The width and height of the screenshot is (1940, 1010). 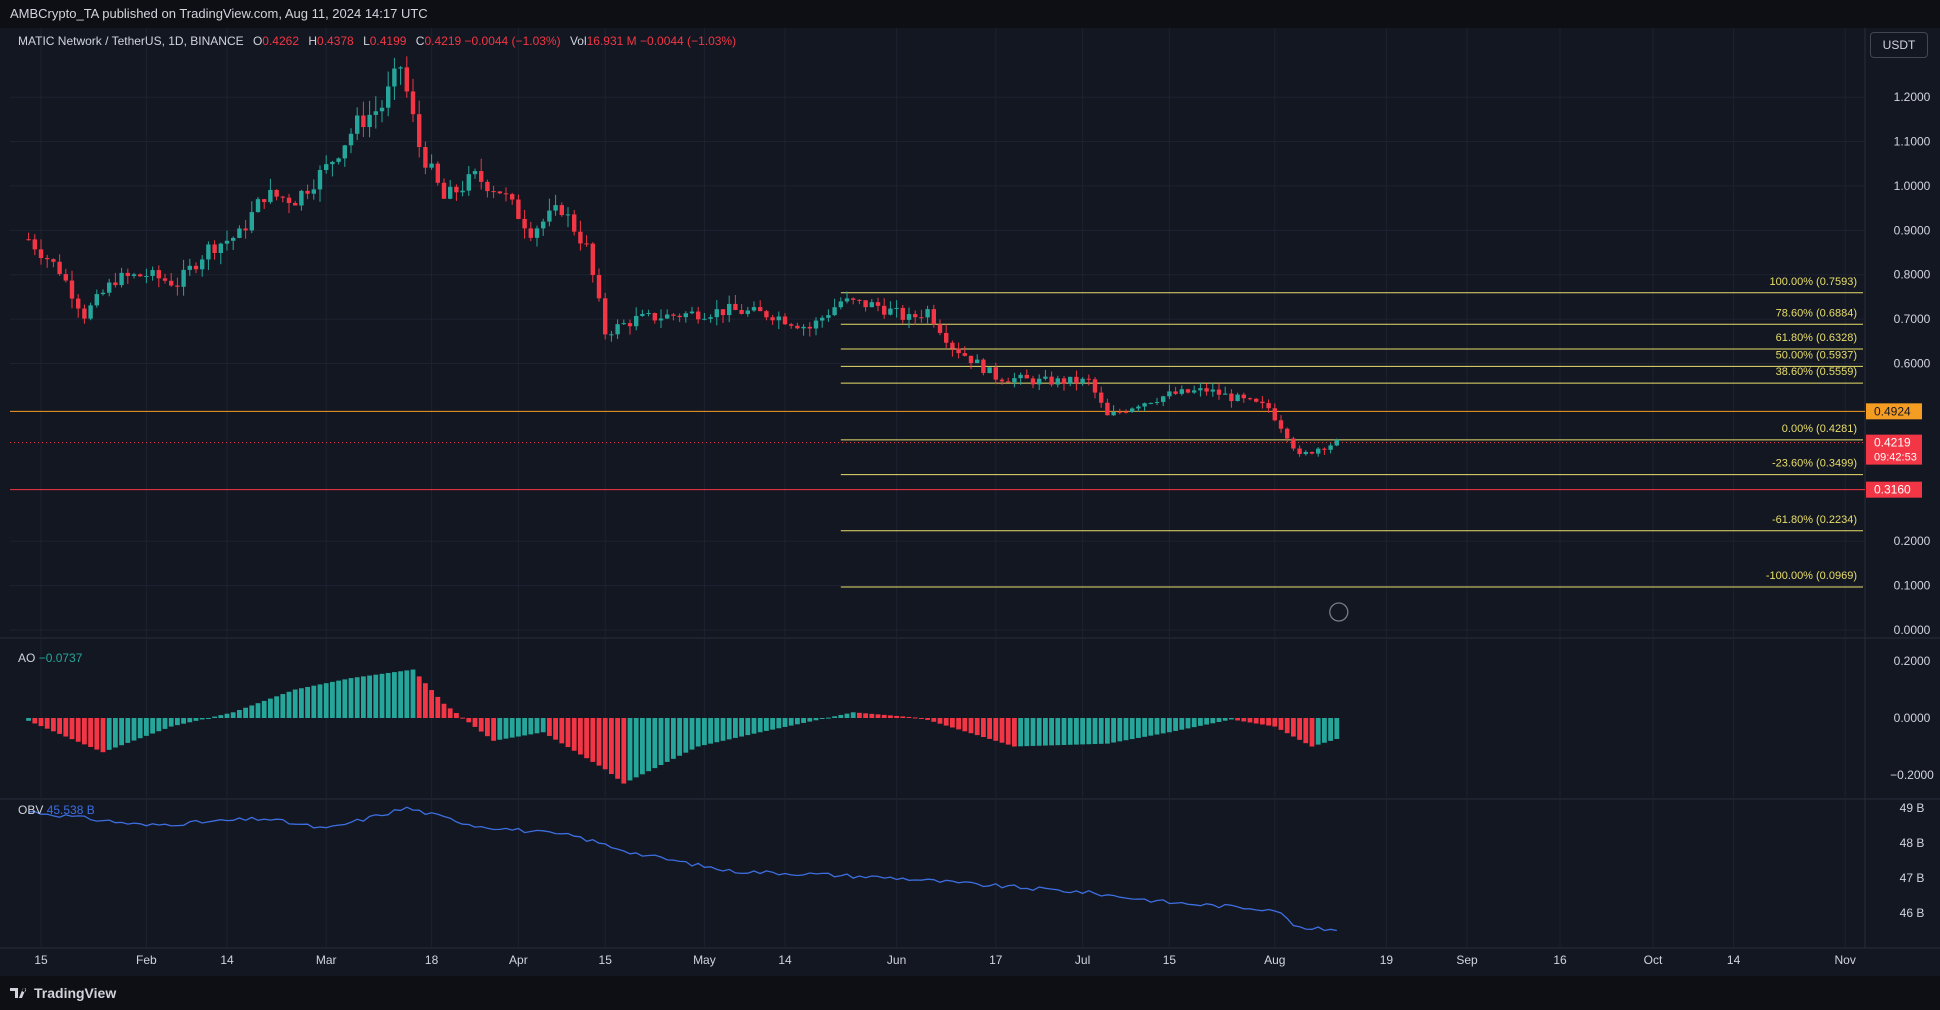 I want to click on volume-change: −0.0044 (−1.03%), so click(x=688, y=41).